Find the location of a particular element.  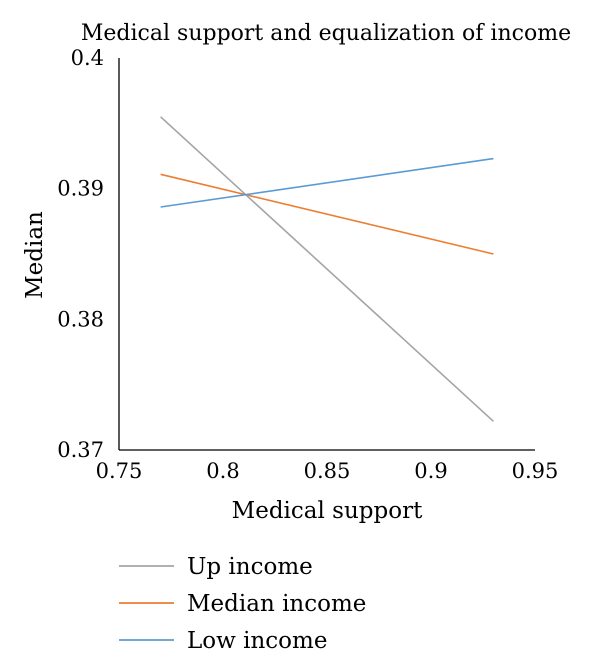

x-tick-label: 0.9 is located at coordinates (430, 471).